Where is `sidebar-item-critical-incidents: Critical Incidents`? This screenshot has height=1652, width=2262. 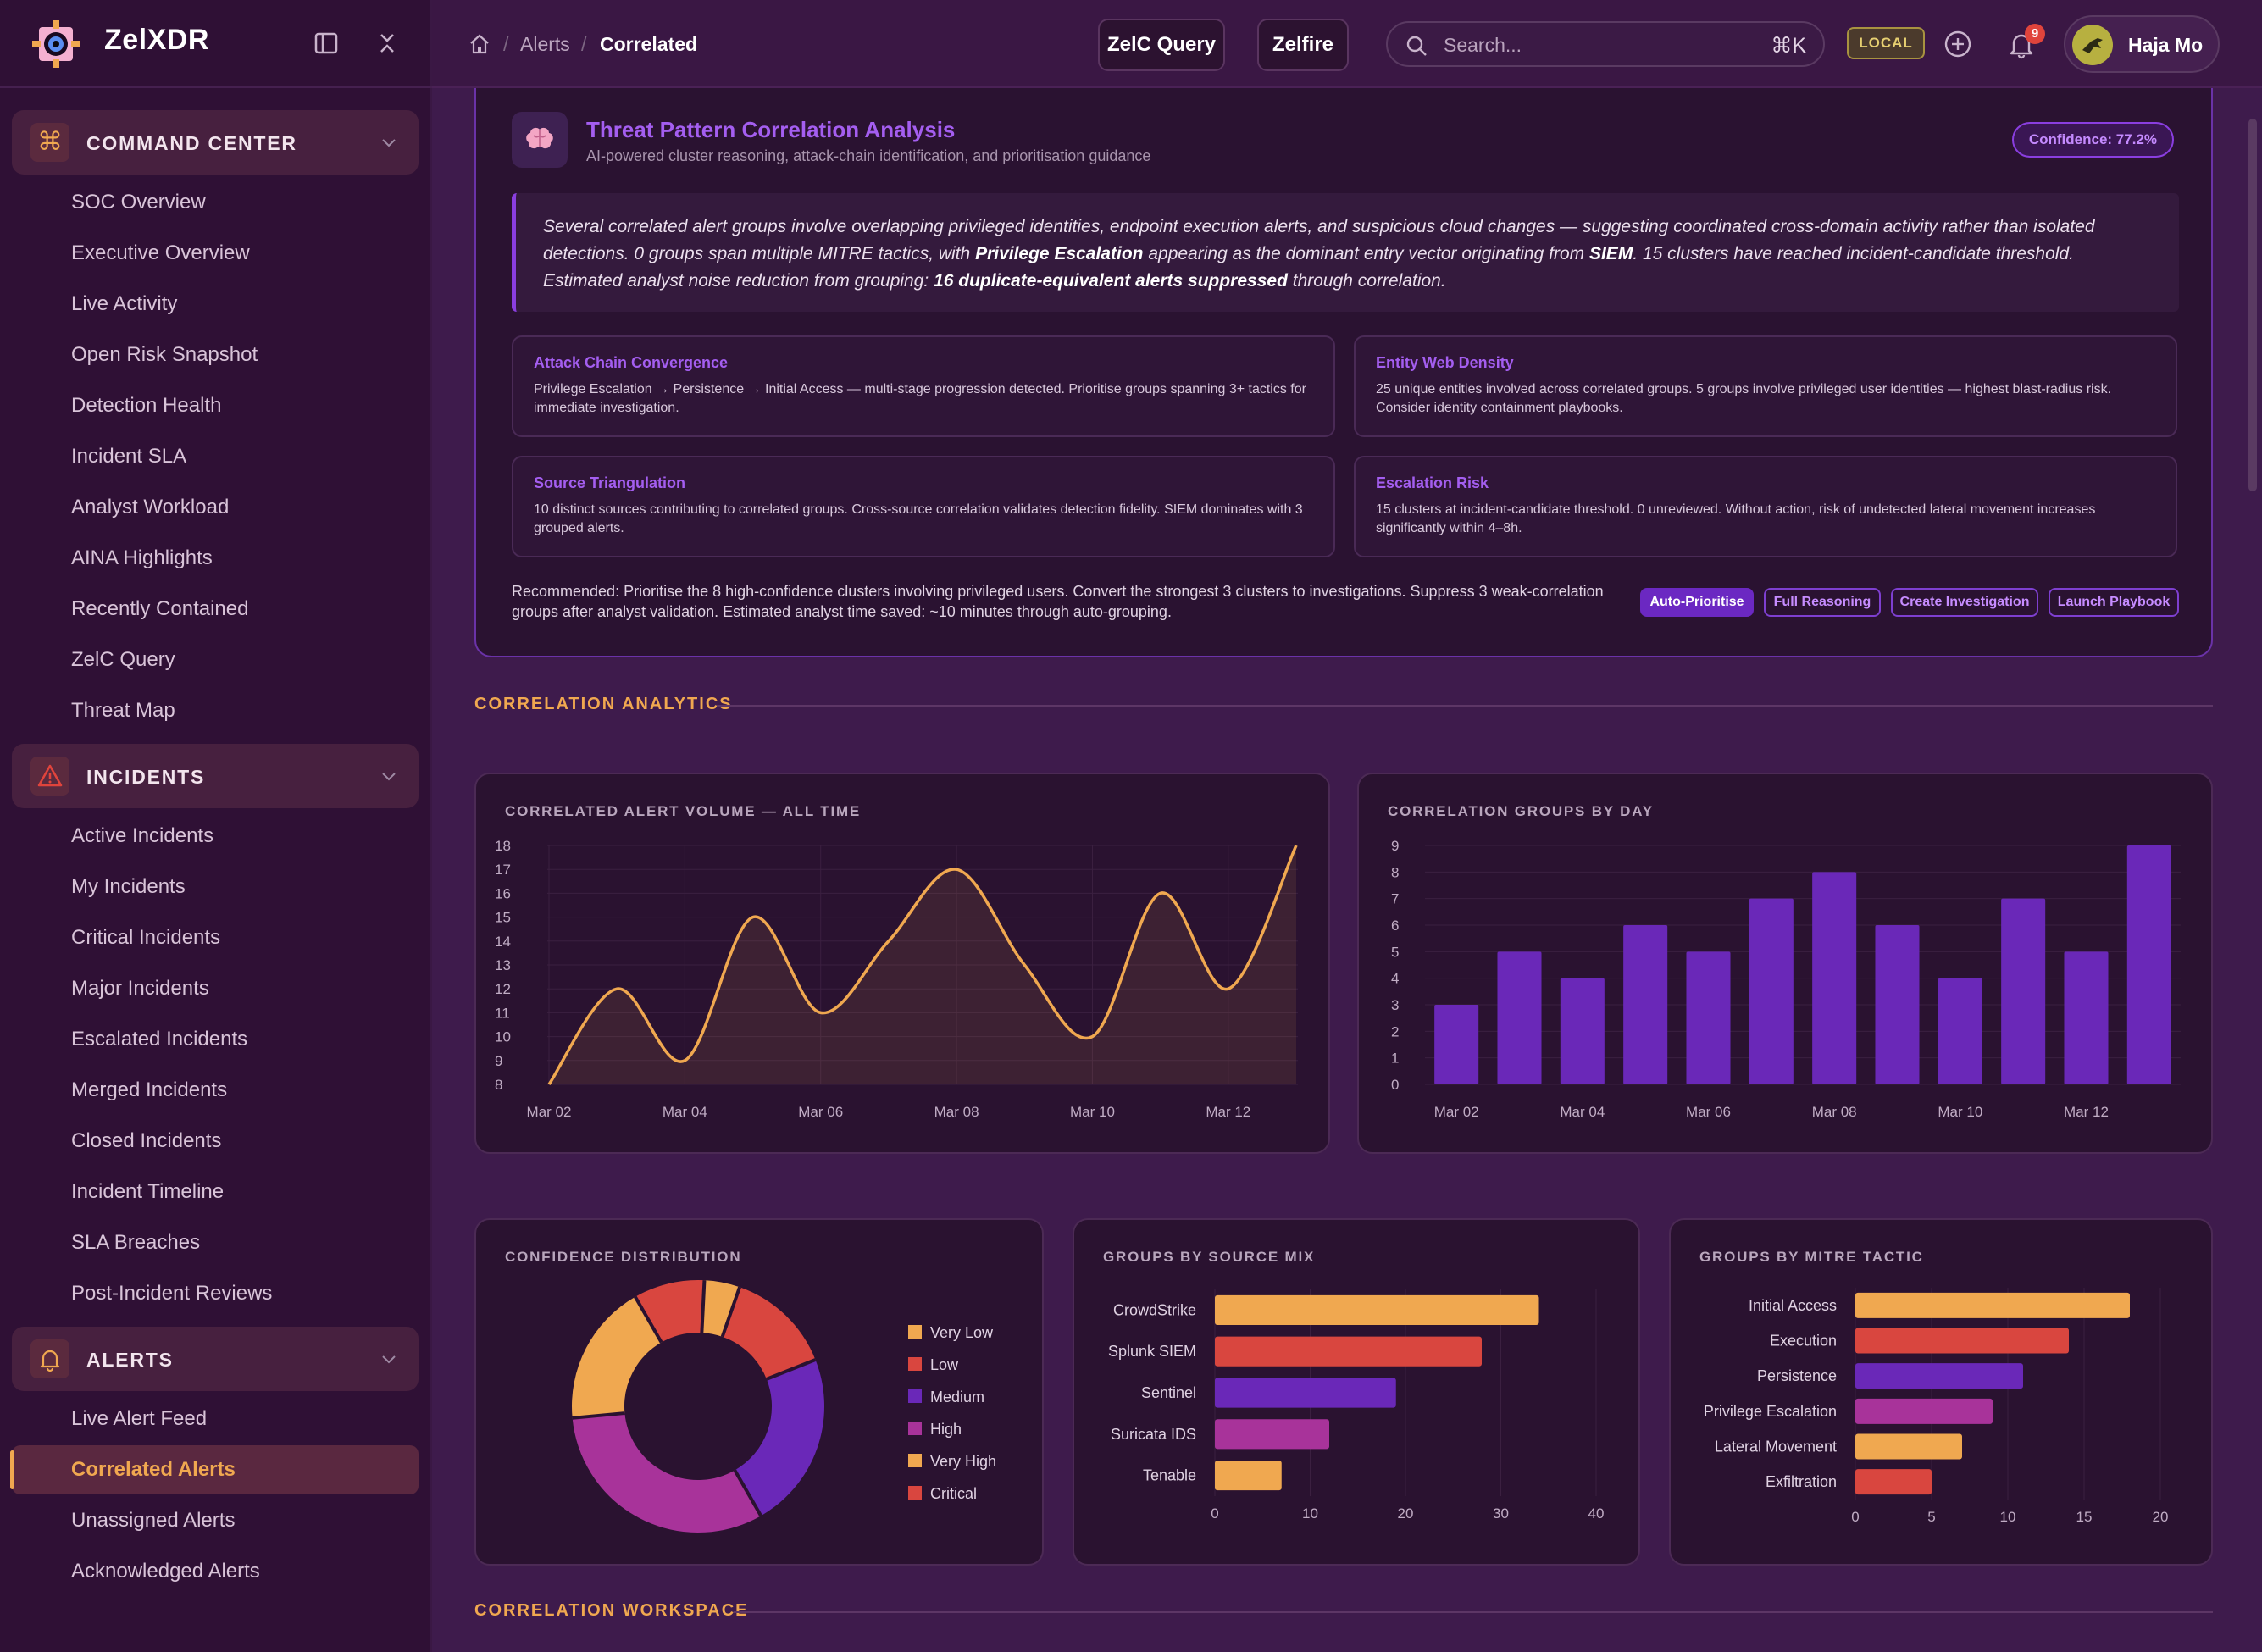
sidebar-item-critical-incidents: Critical Incidents is located at coordinates (146, 937).